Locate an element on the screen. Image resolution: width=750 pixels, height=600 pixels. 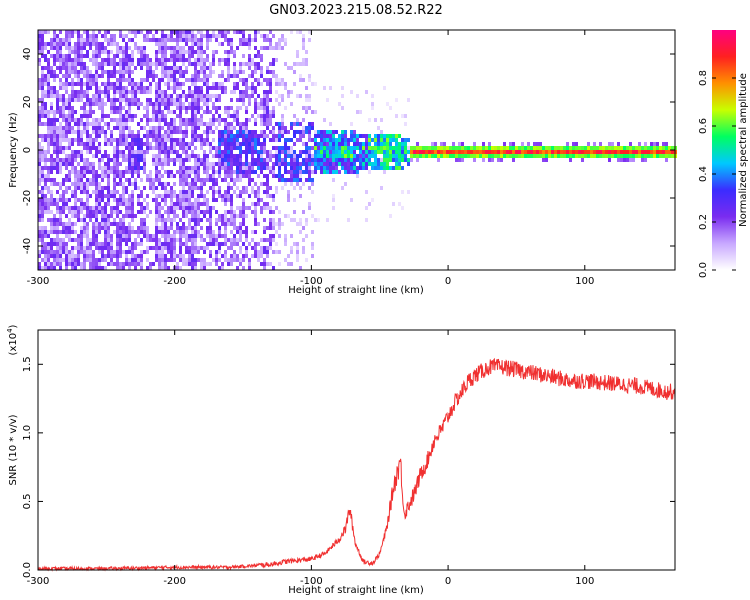
x-tick-label: -100 is located at coordinates (311, 581).